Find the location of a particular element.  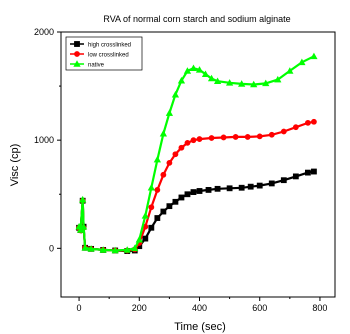

x-tick-label: 600 is located at coordinates (259, 308).